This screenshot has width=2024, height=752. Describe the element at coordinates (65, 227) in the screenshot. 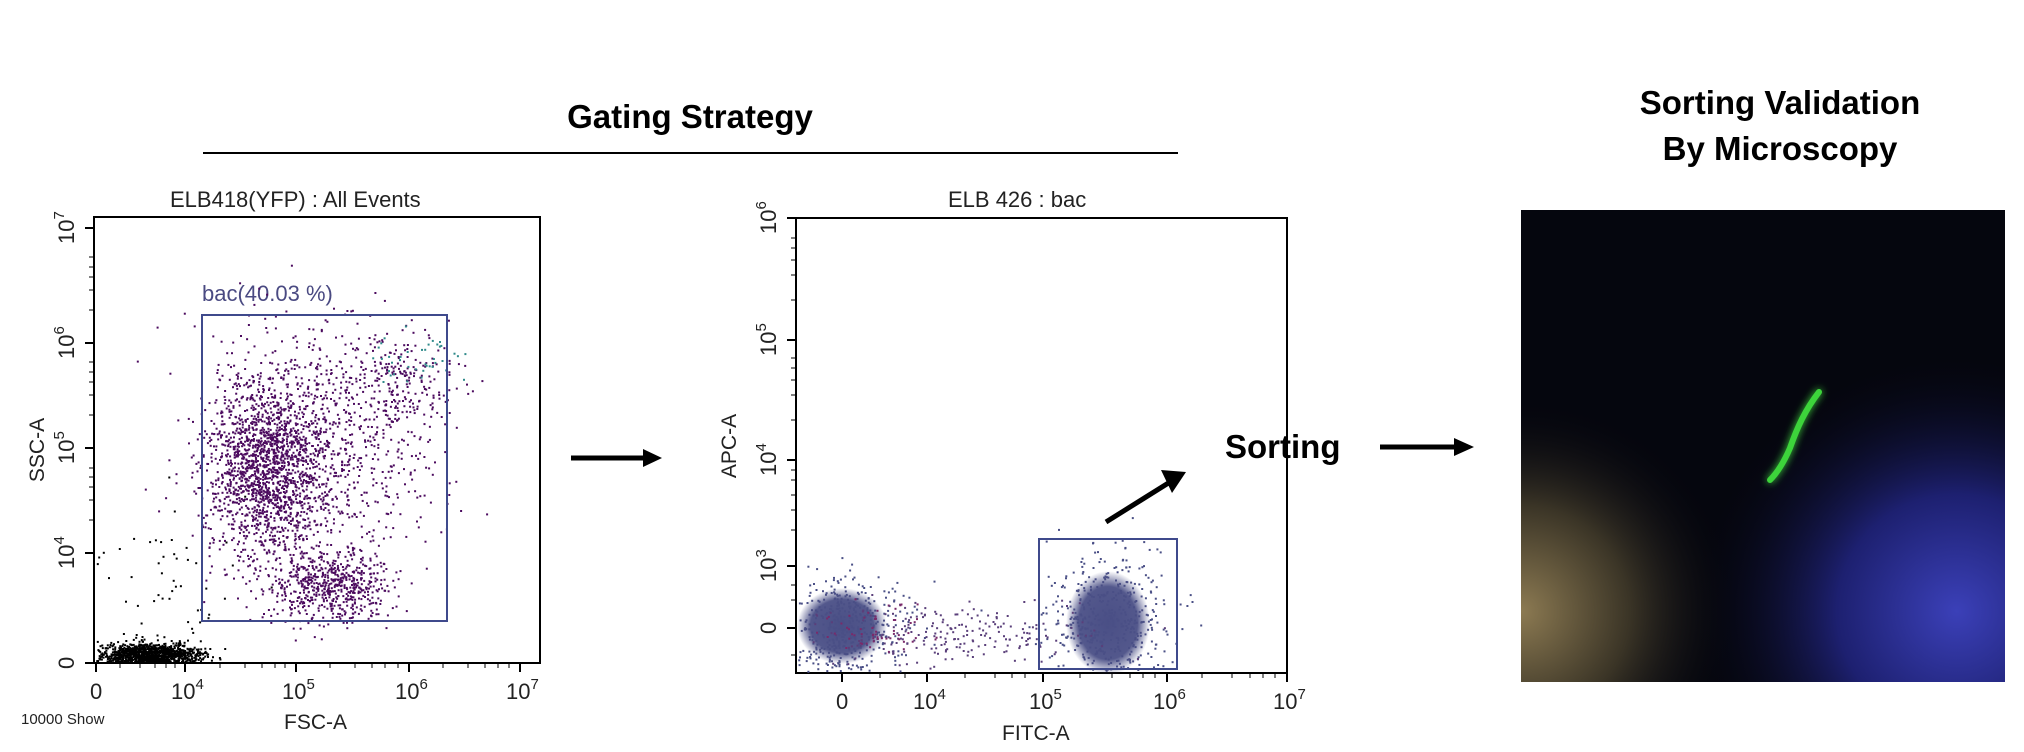

I see `y-tick-label: 107` at that location.